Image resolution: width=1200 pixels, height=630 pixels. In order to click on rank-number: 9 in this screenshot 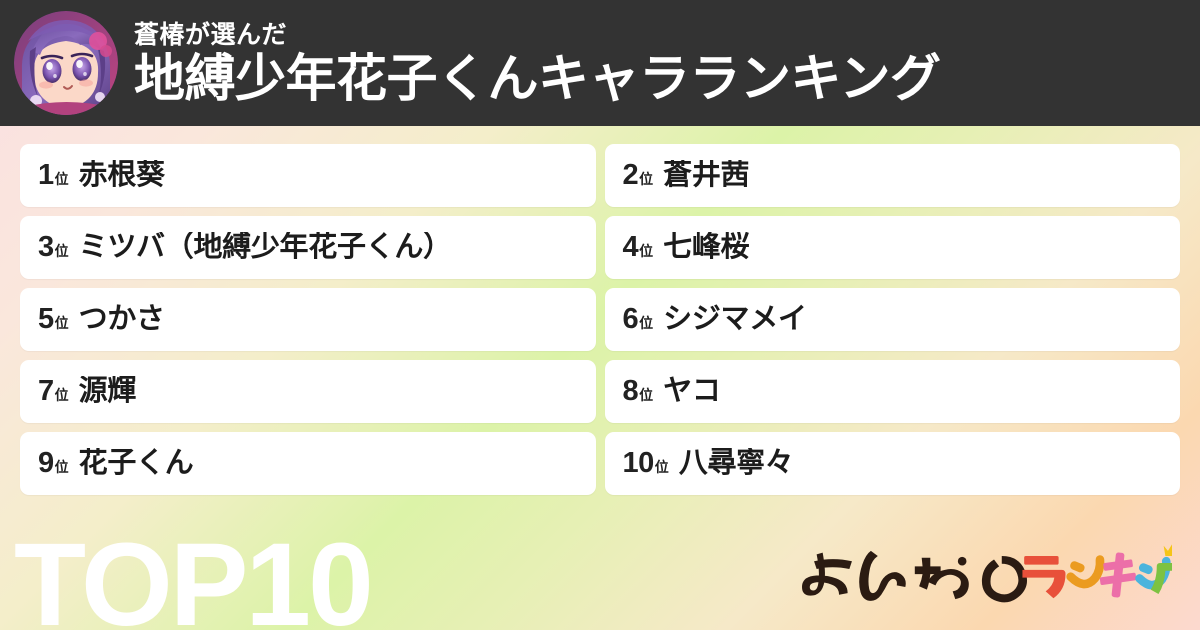, I will do `click(46, 463)`.